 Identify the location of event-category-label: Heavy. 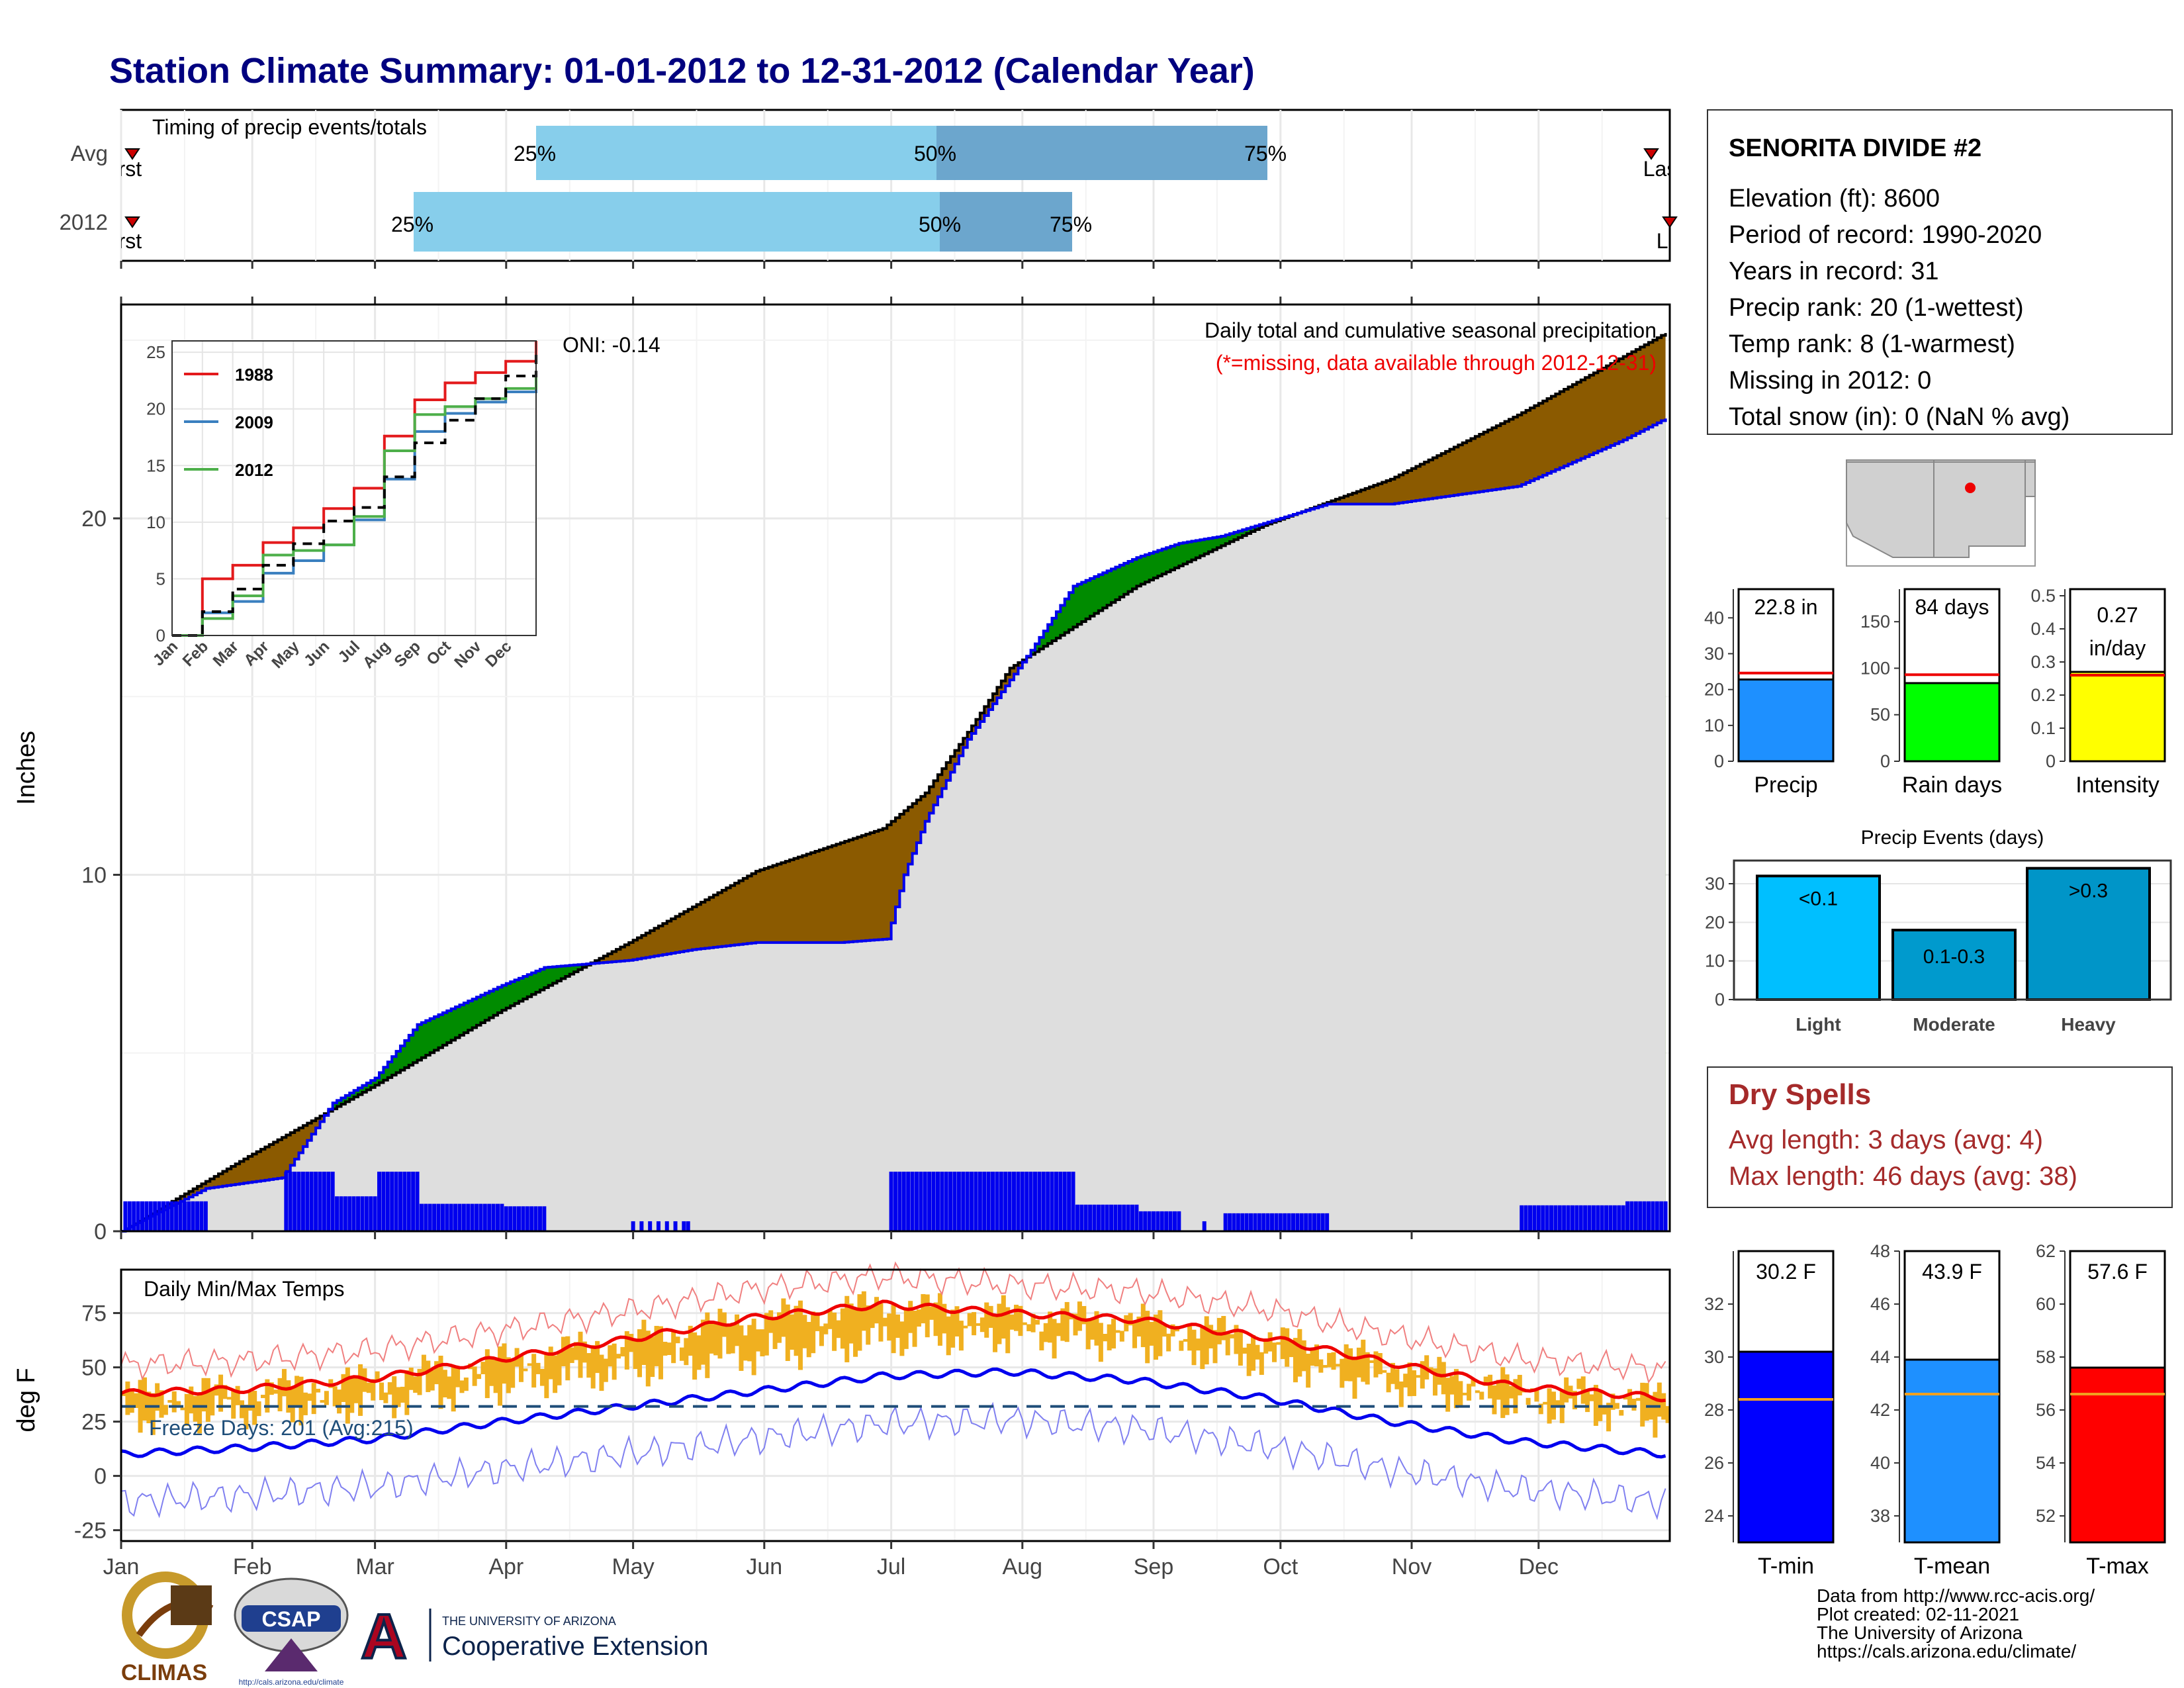
(2088, 1024).